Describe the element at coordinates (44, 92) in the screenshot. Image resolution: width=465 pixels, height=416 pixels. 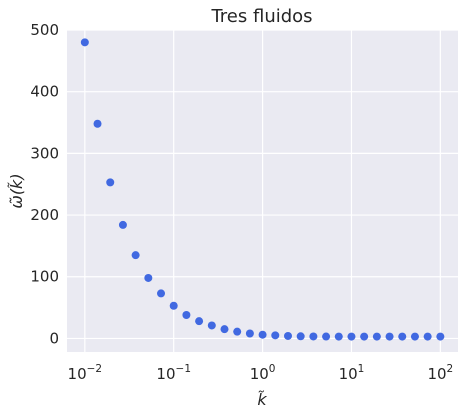
I see `y-tick-label: 400` at that location.